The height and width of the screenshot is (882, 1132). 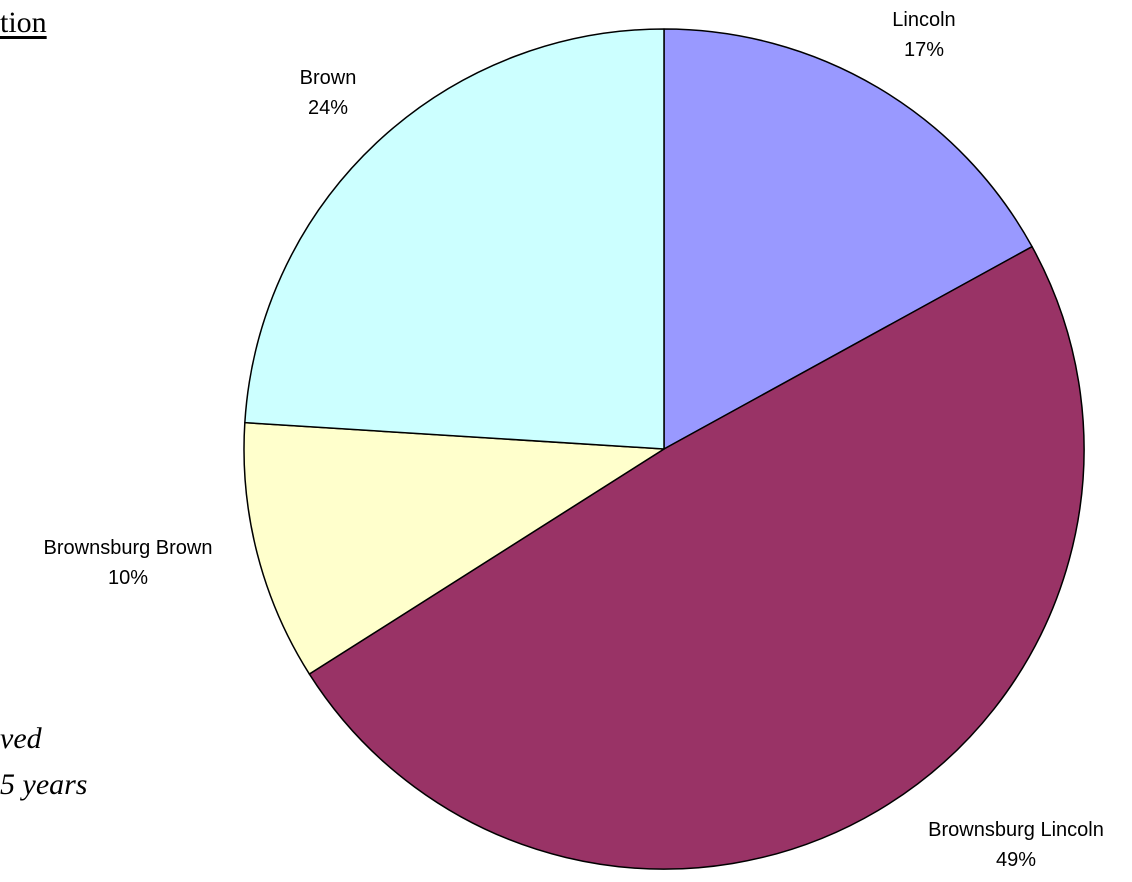 I want to click on partial-note-line-2: 5 years, so click(x=44, y=784).